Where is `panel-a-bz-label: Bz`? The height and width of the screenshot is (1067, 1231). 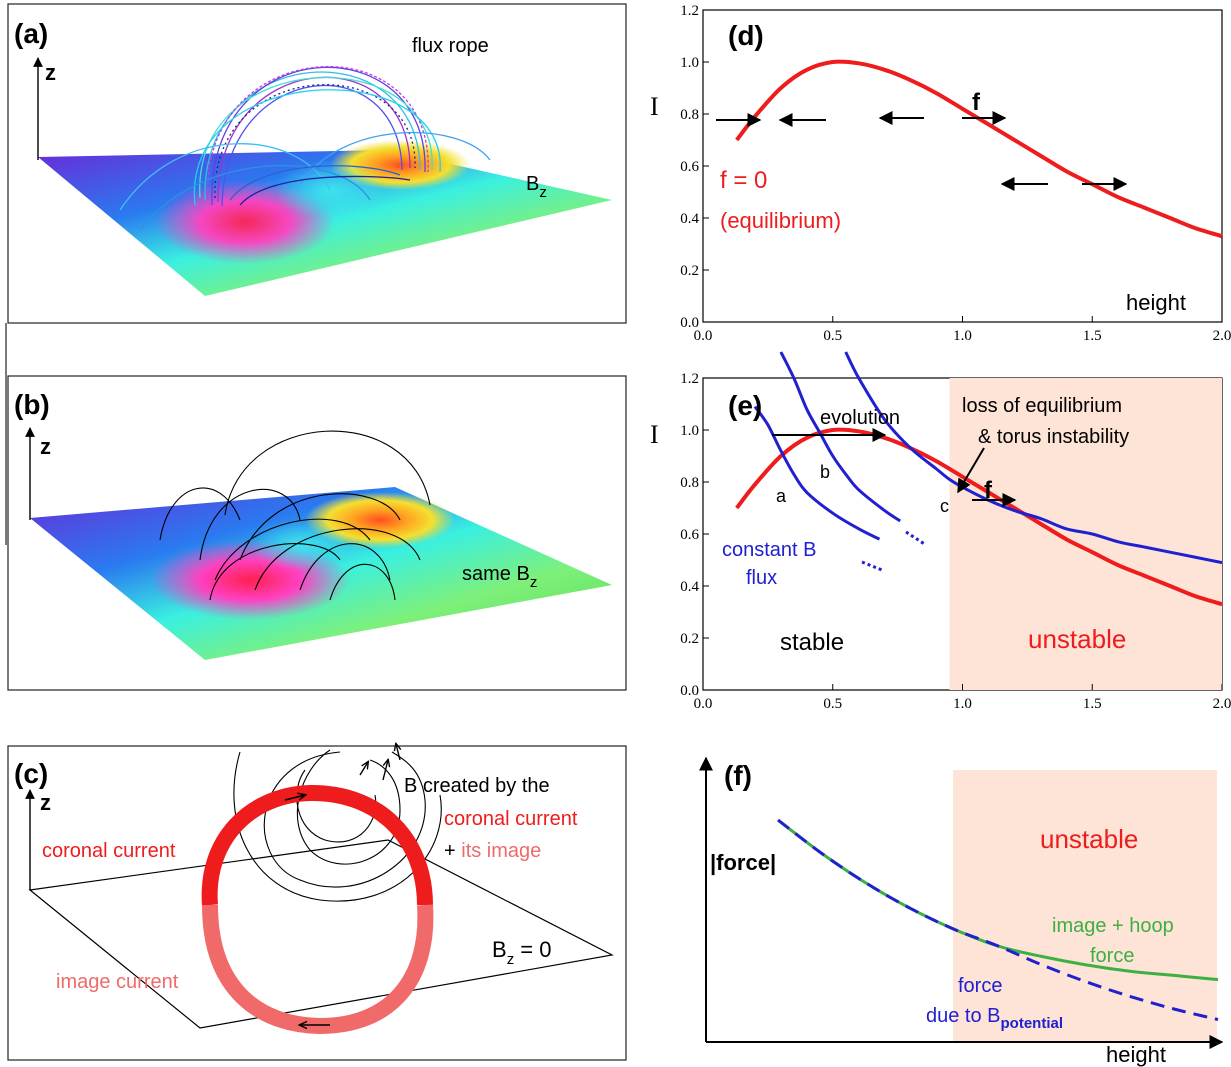
panel-a-bz-label: Bz is located at coordinates (536, 187).